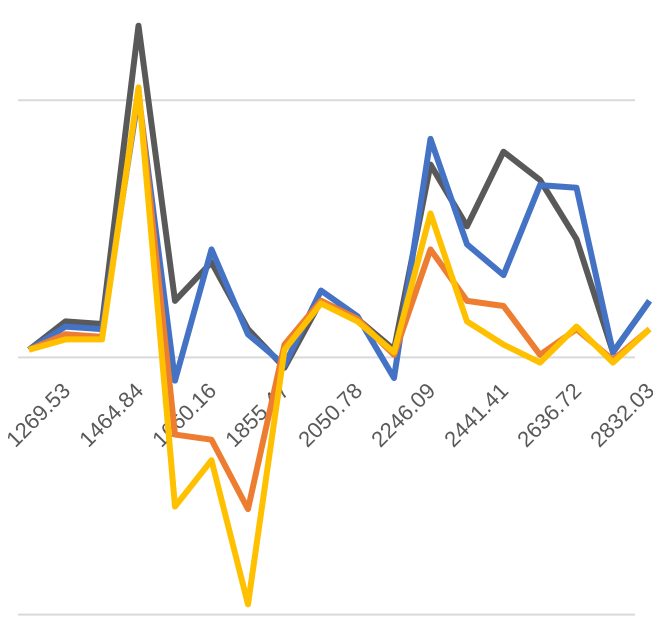  I want to click on x-tick-label: 2246.09, so click(403, 415).